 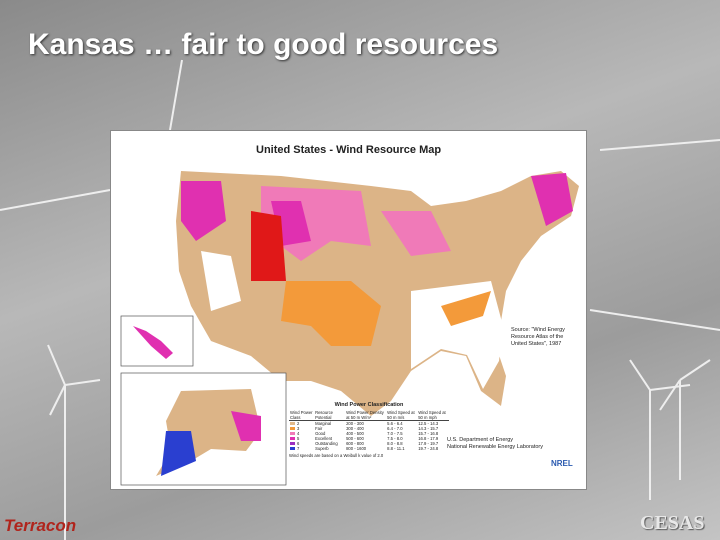 What do you see at coordinates (365, 423) in the screenshot?
I see `legend-cell: 200 - 300` at bounding box center [365, 423].